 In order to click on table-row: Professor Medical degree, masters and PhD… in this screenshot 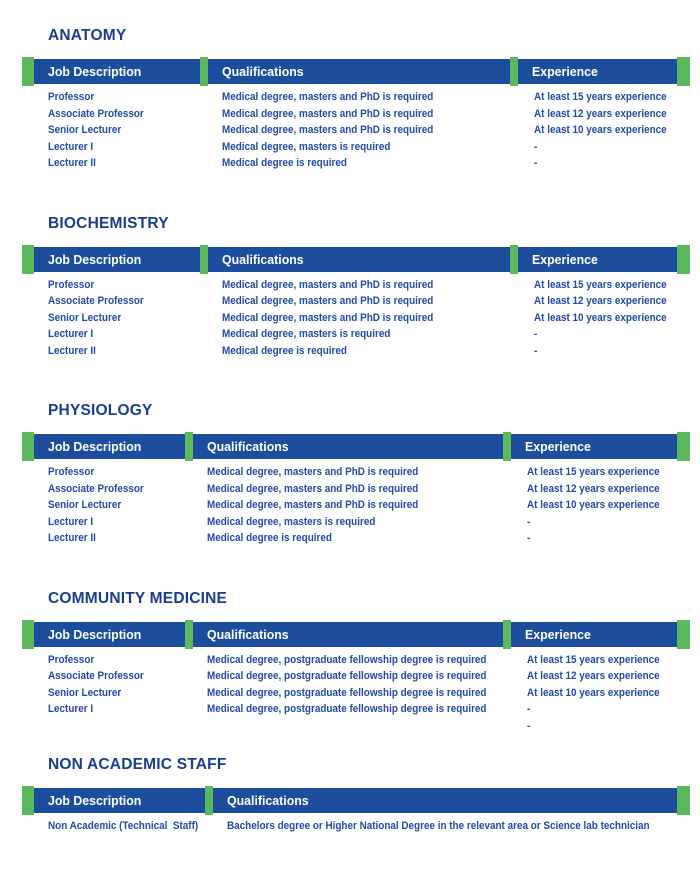, I will do `click(356, 470)`.